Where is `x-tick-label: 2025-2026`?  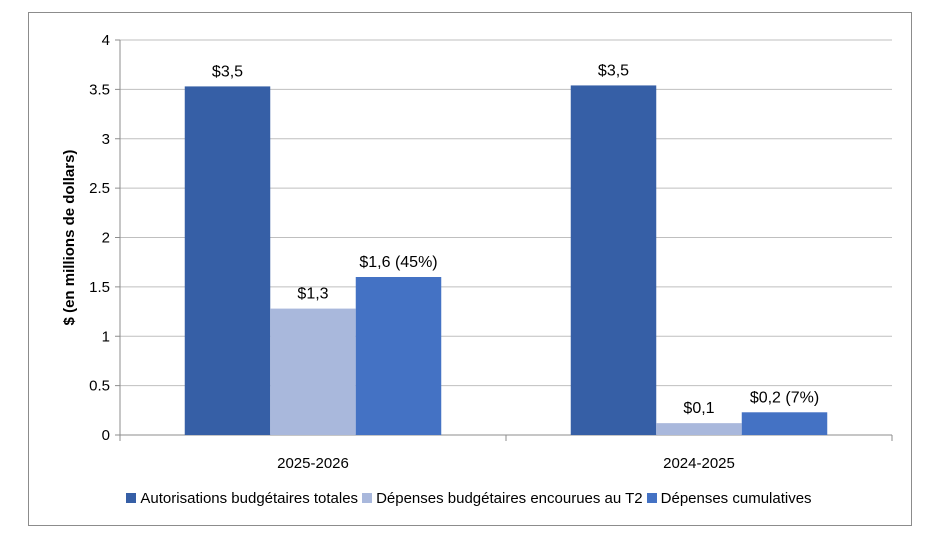
x-tick-label: 2025-2026 is located at coordinates (313, 463).